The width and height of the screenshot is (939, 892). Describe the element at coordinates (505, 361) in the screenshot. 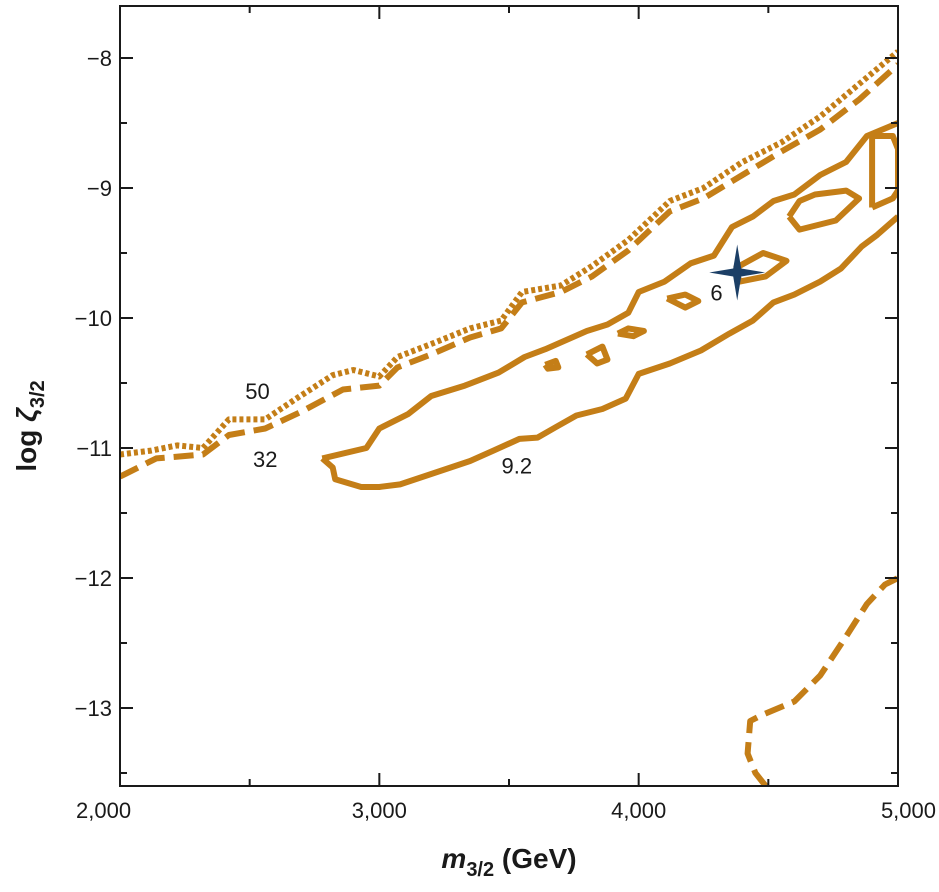

I see `annotation-layer: 50 32 9.2 6` at that location.